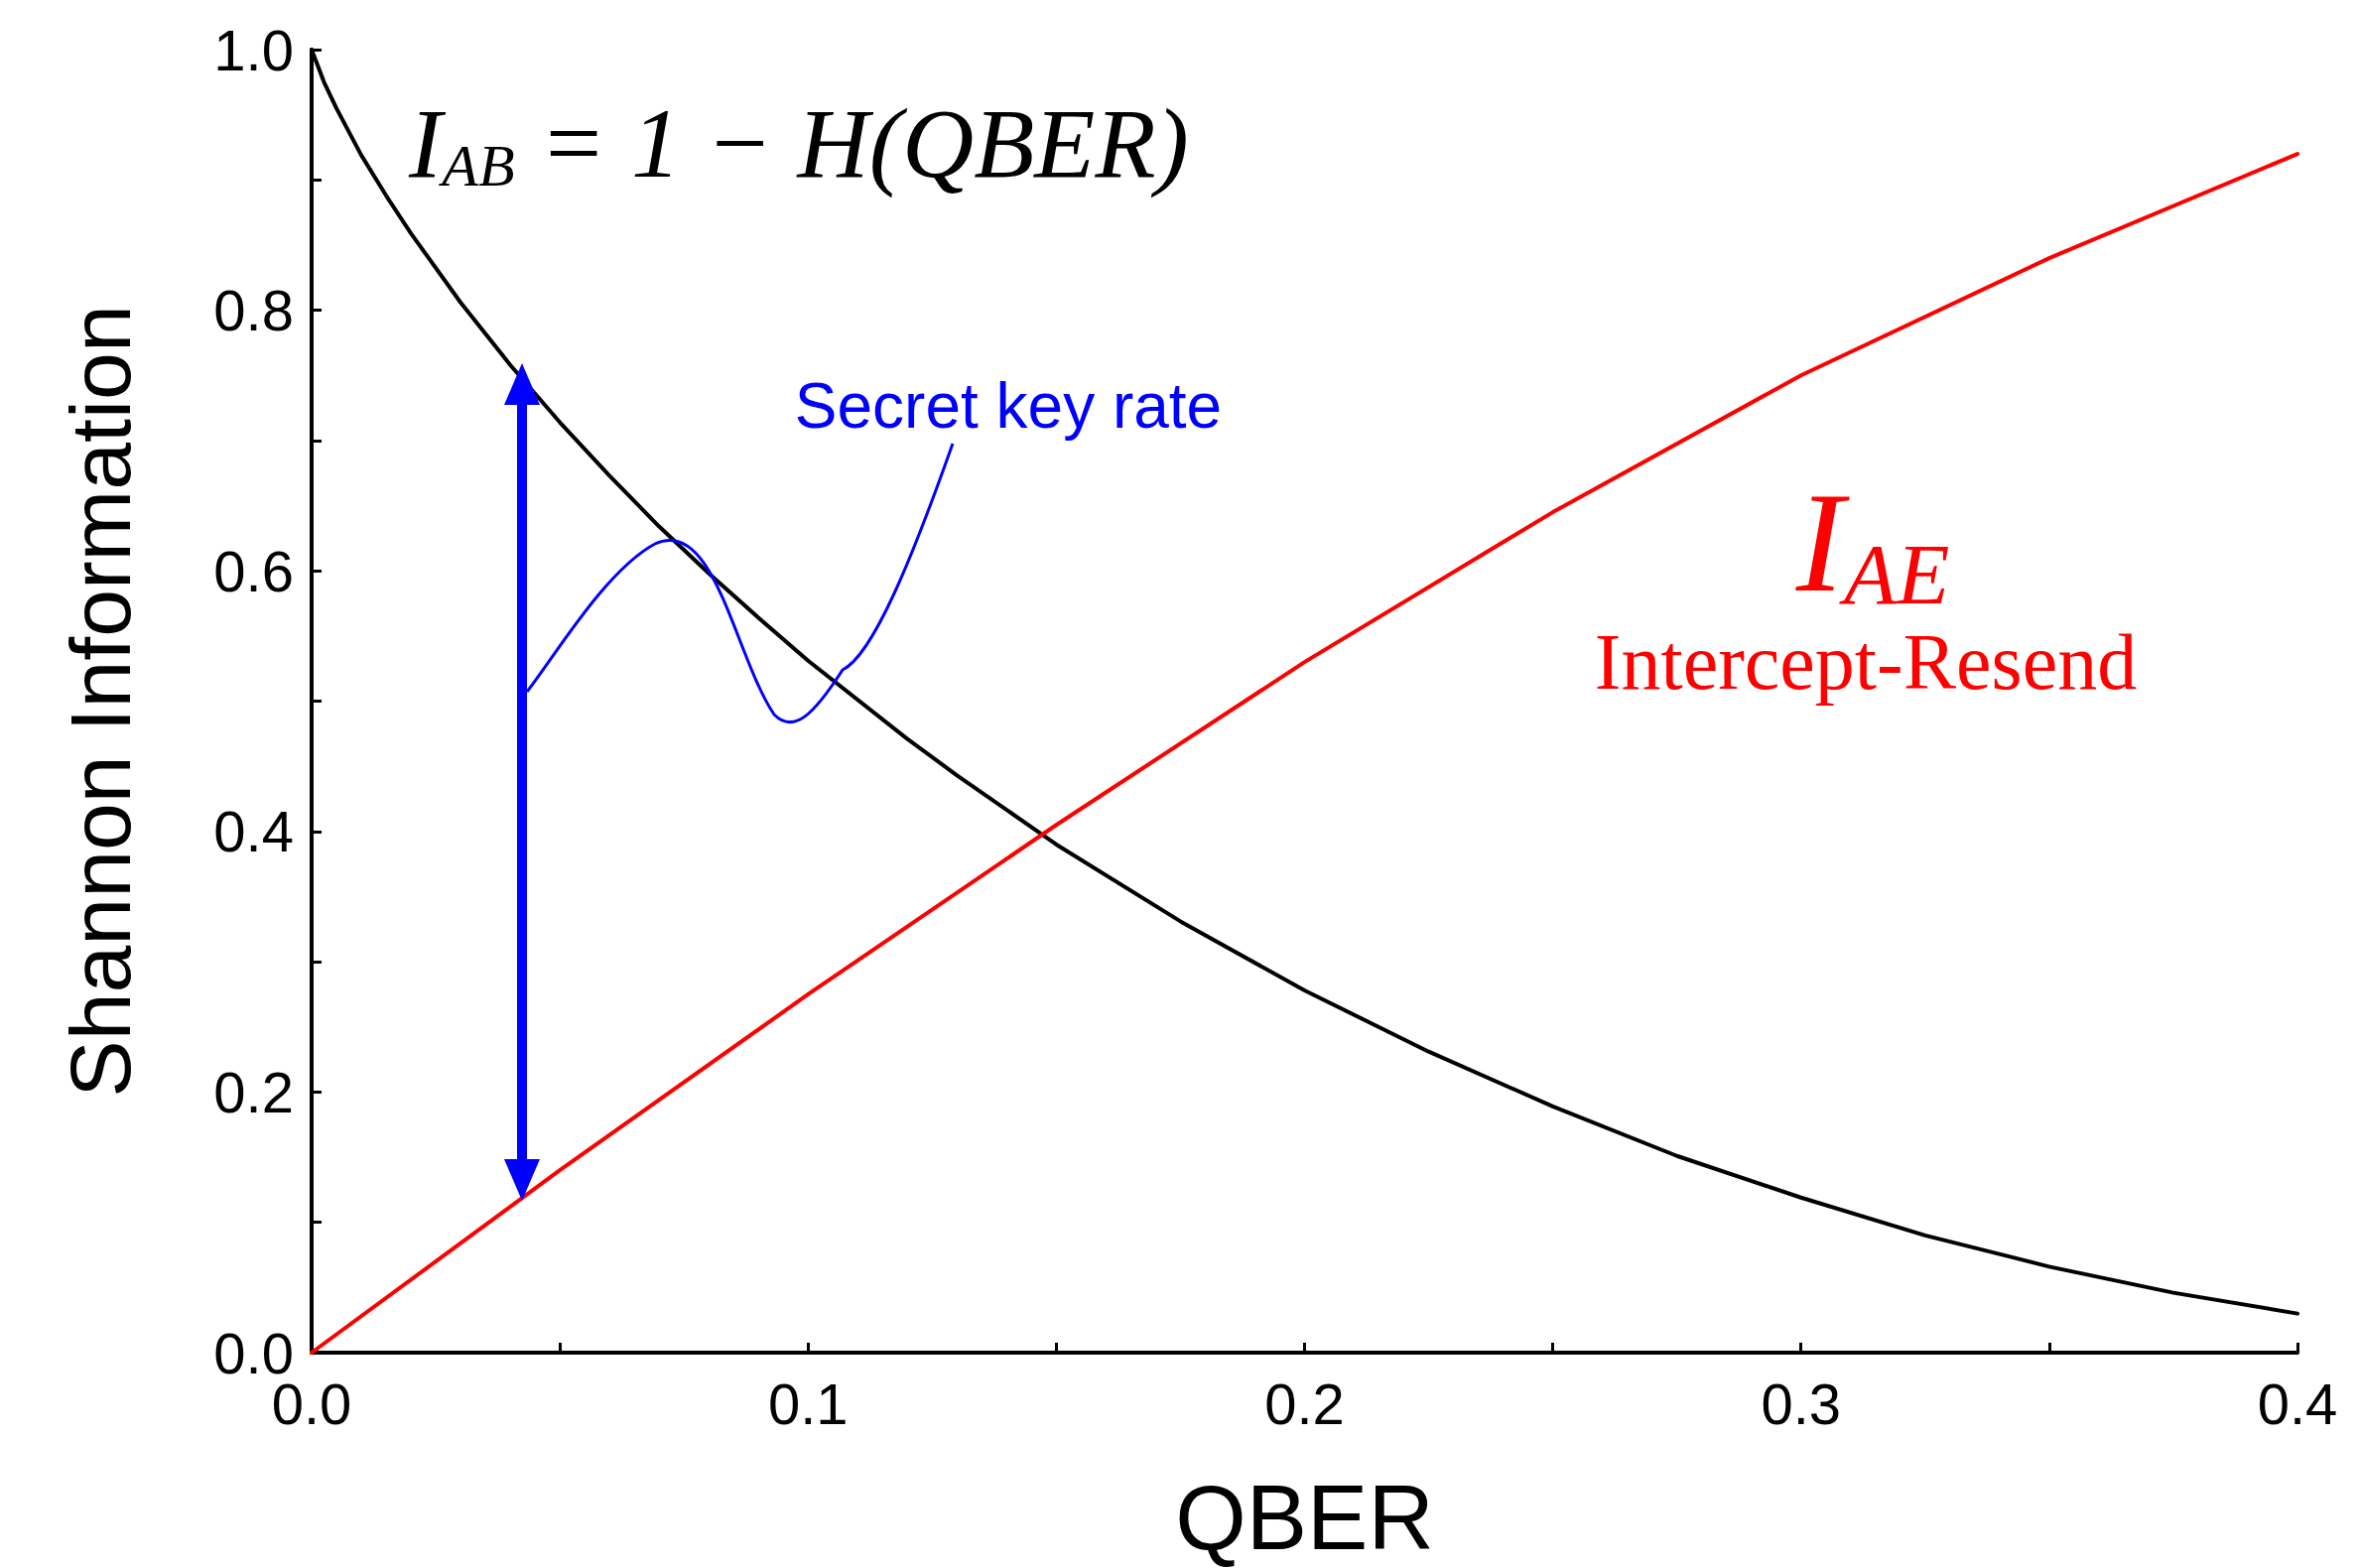 Image resolution: width=2359 pixels, height=1568 pixels. What do you see at coordinates (254, 831) in the screenshot?
I see `y-tick-label: 0.4` at bounding box center [254, 831].